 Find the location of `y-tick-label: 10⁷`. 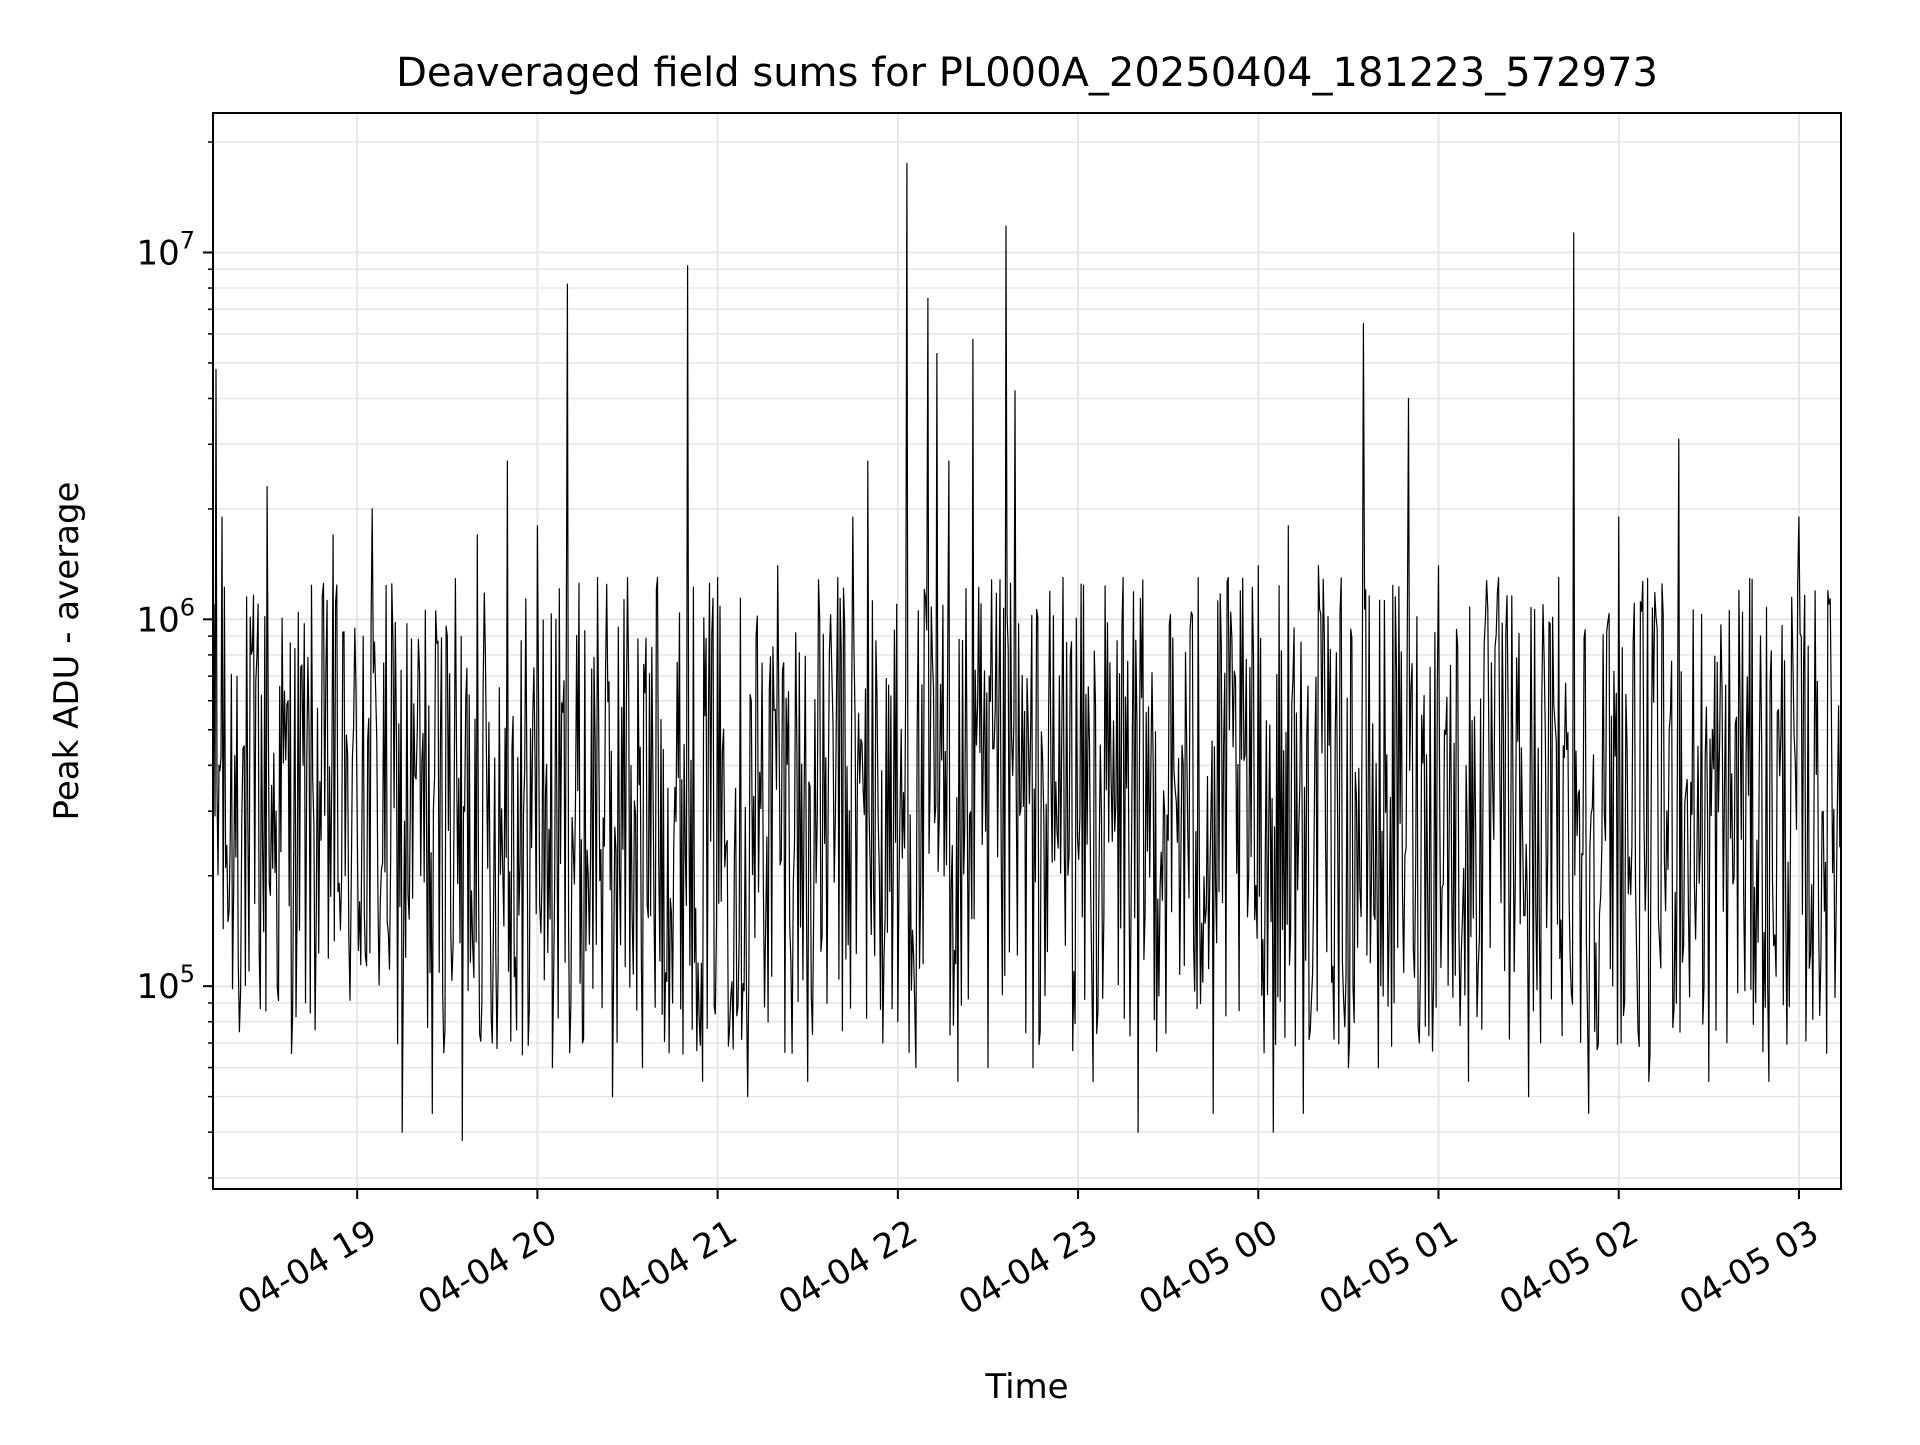

y-tick-label: 10⁷ is located at coordinates (165, 249).